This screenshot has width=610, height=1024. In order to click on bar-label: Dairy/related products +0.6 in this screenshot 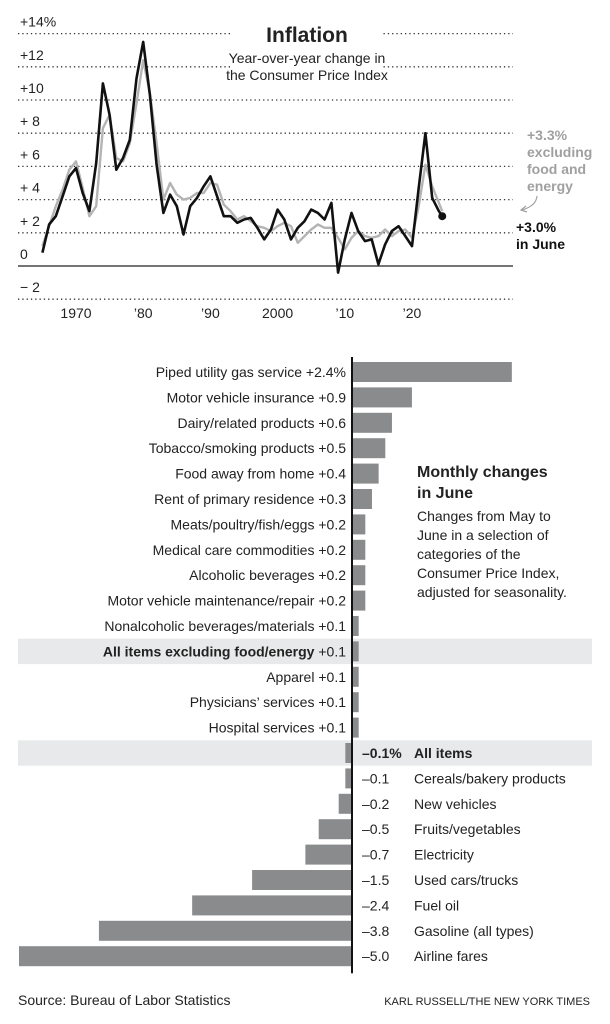, I will do `click(262, 423)`.